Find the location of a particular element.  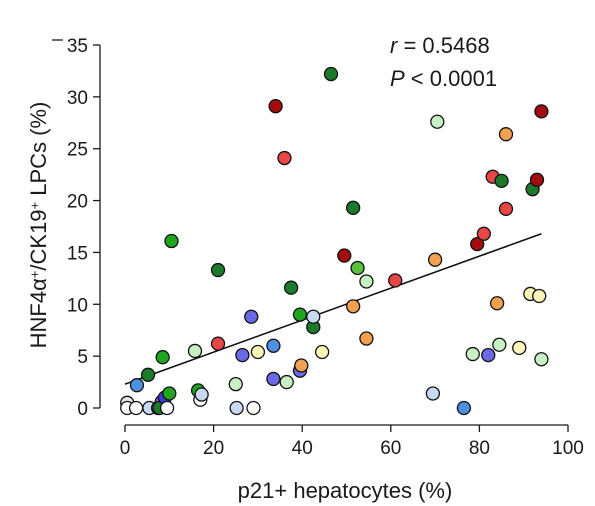

x-tick-label: 60 is located at coordinates (390, 448).